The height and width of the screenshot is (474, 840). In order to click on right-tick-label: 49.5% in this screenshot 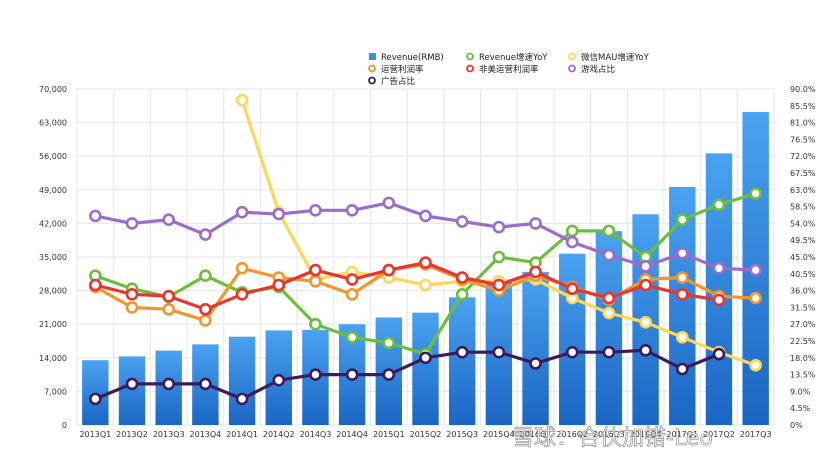, I will do `click(803, 240)`.